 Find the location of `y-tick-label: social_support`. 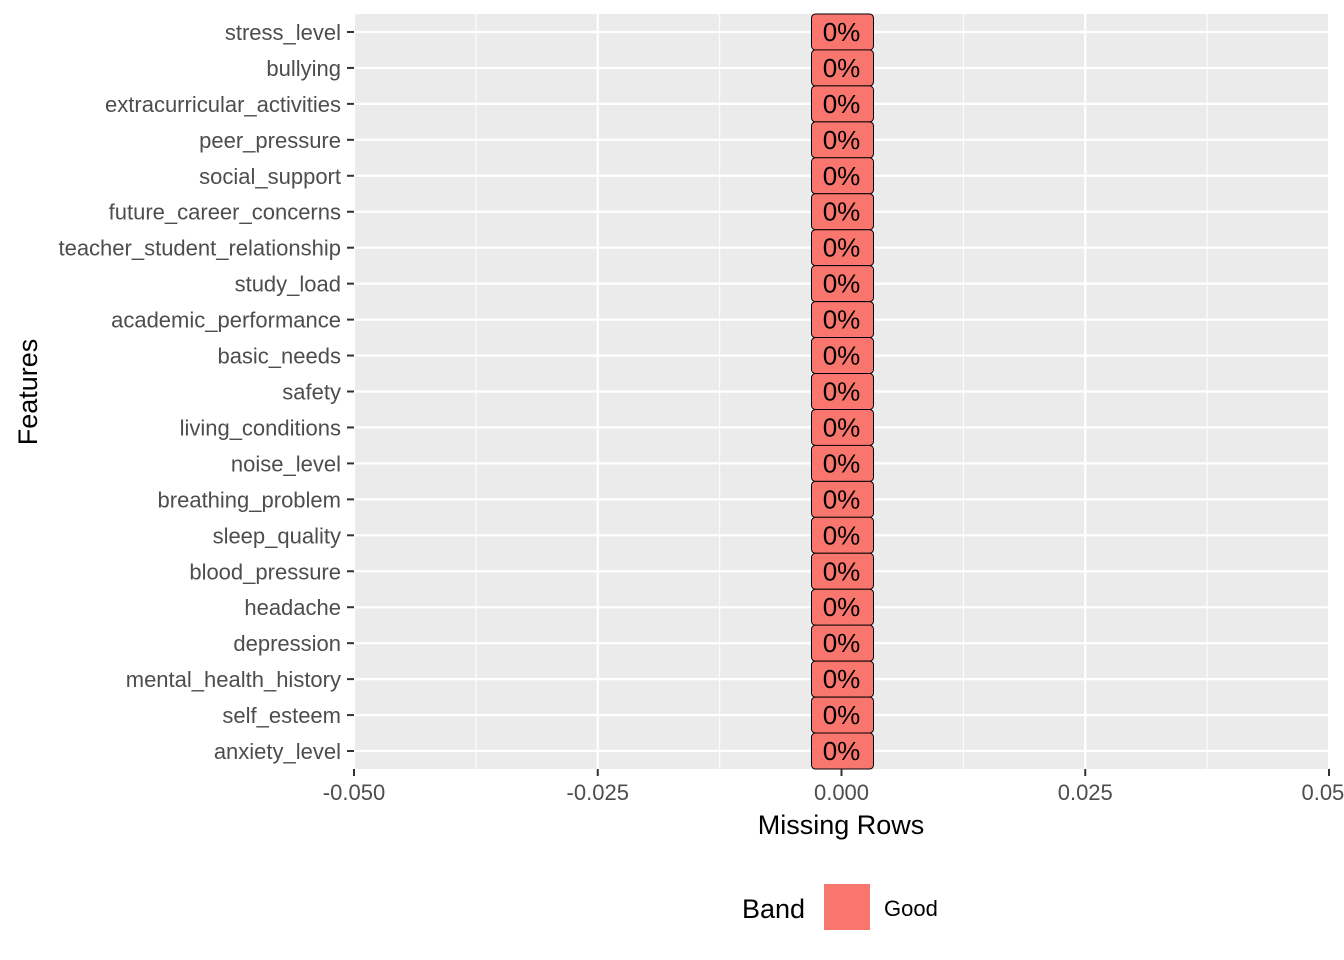

y-tick-label: social_support is located at coordinates (270, 176).